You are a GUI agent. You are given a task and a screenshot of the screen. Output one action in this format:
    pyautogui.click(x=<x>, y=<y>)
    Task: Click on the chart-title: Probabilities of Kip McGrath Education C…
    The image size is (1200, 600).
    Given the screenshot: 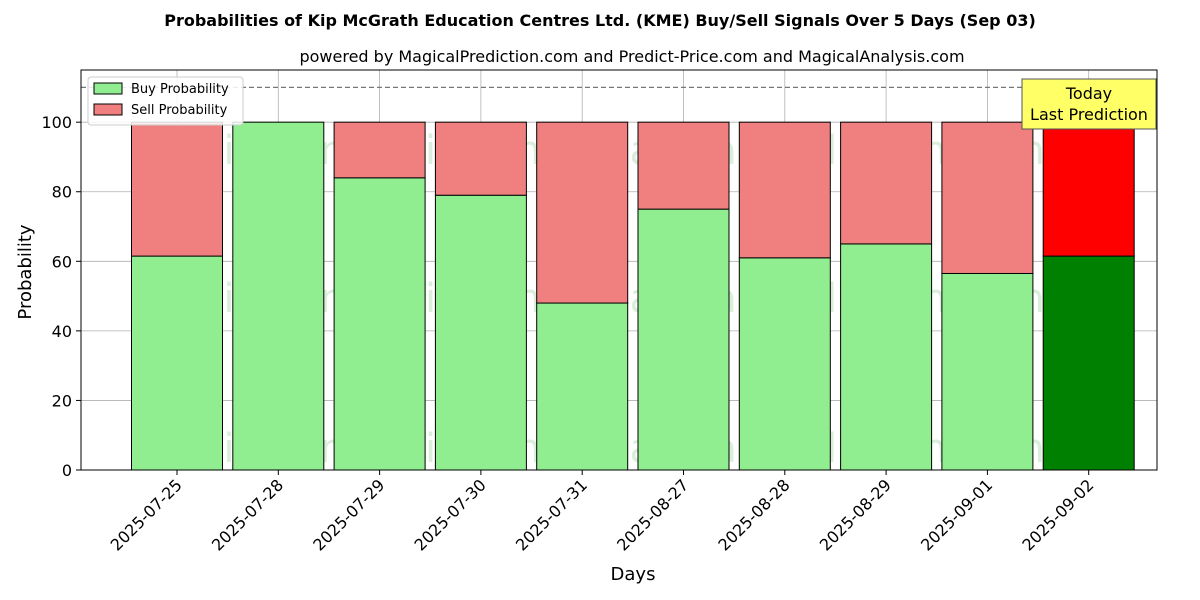 What is the action you would take?
    pyautogui.click(x=600, y=20)
    